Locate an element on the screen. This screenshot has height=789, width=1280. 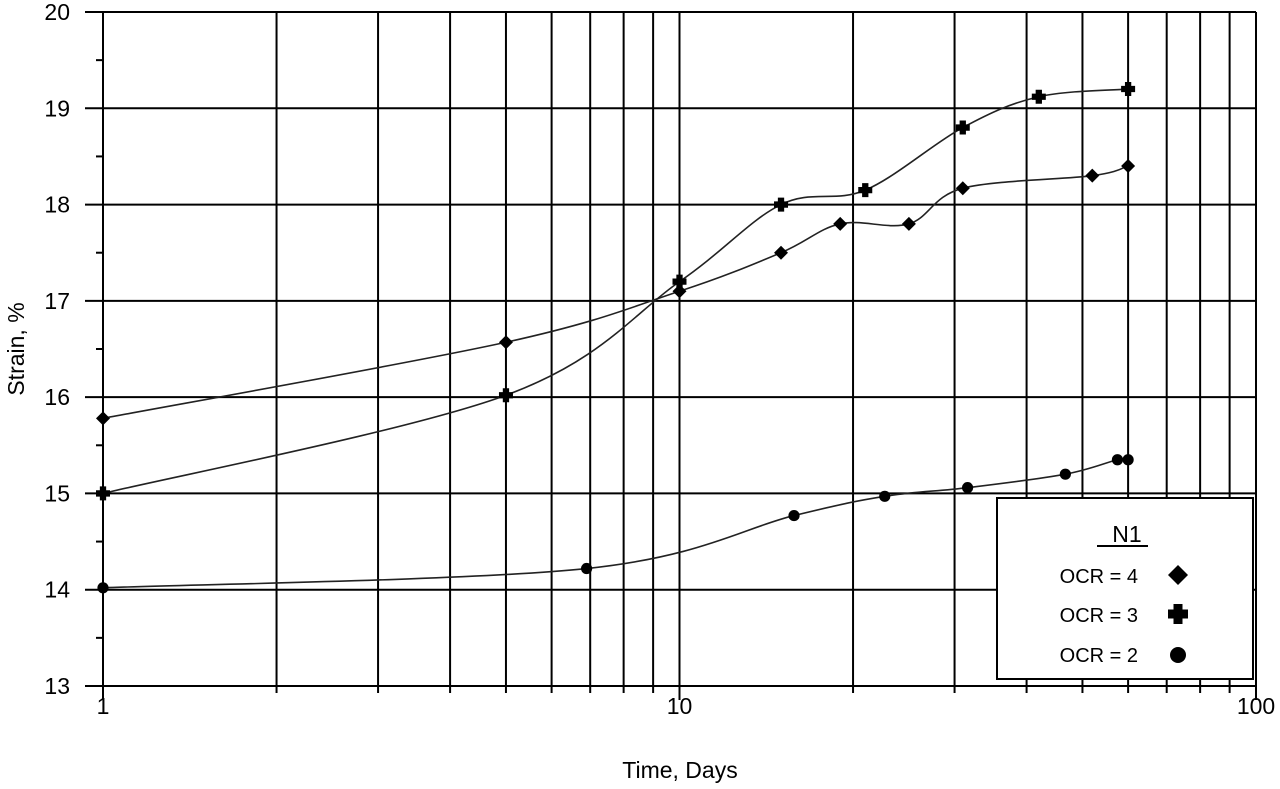
x-tick-label: 1 is located at coordinates (103, 706).